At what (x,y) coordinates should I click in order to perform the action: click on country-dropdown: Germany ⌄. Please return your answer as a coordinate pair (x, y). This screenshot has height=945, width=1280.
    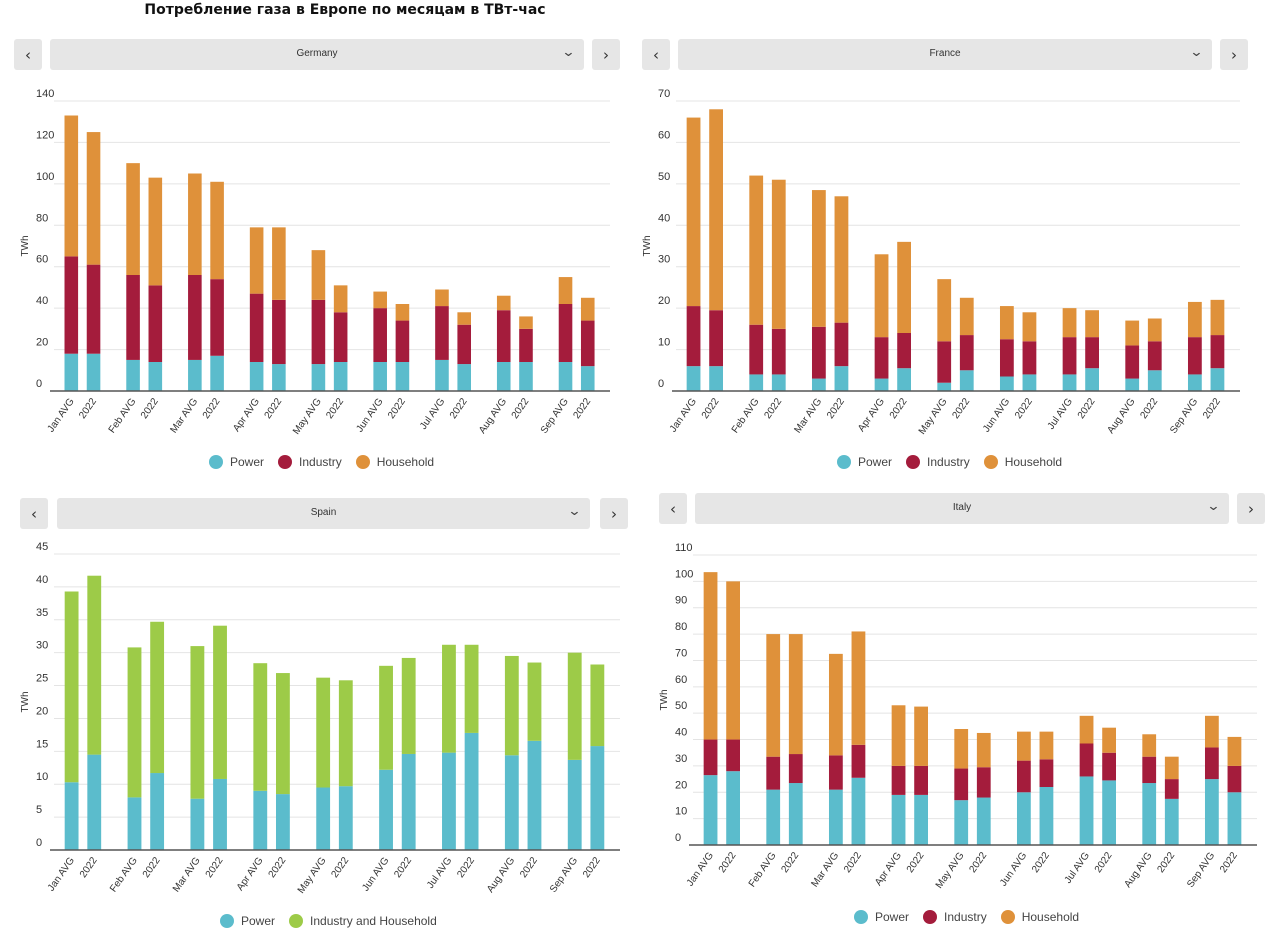
    Looking at the image, I should click on (317, 54).